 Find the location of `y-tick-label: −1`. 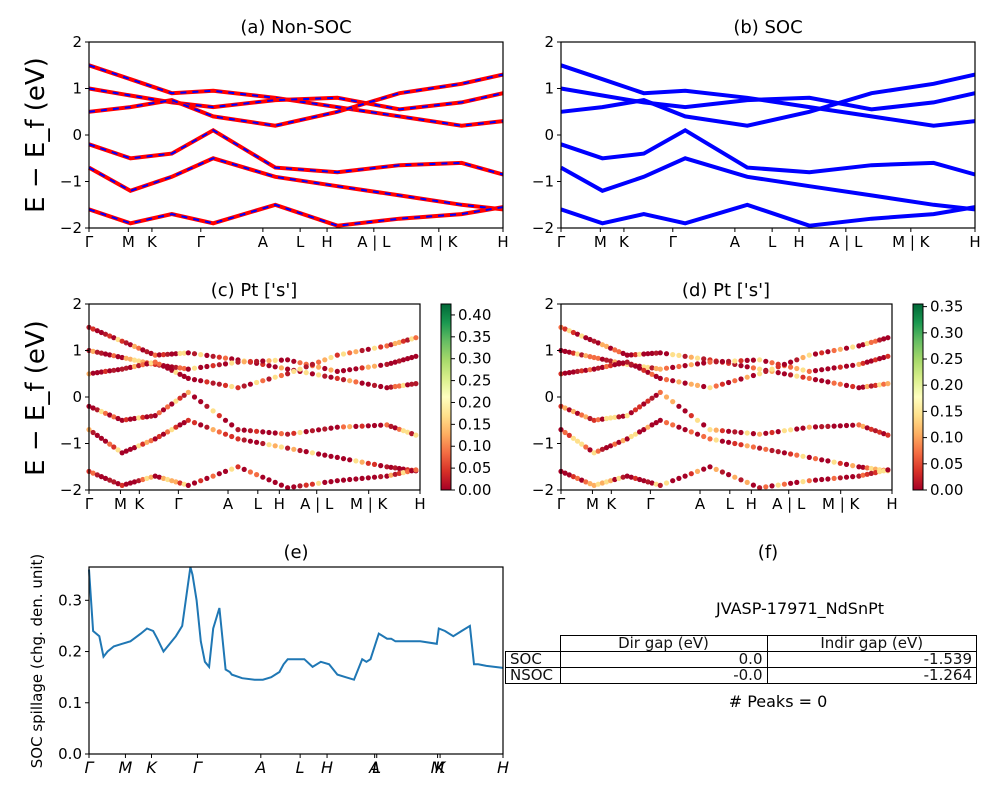

y-tick-label: −1 is located at coordinates (71, 182).